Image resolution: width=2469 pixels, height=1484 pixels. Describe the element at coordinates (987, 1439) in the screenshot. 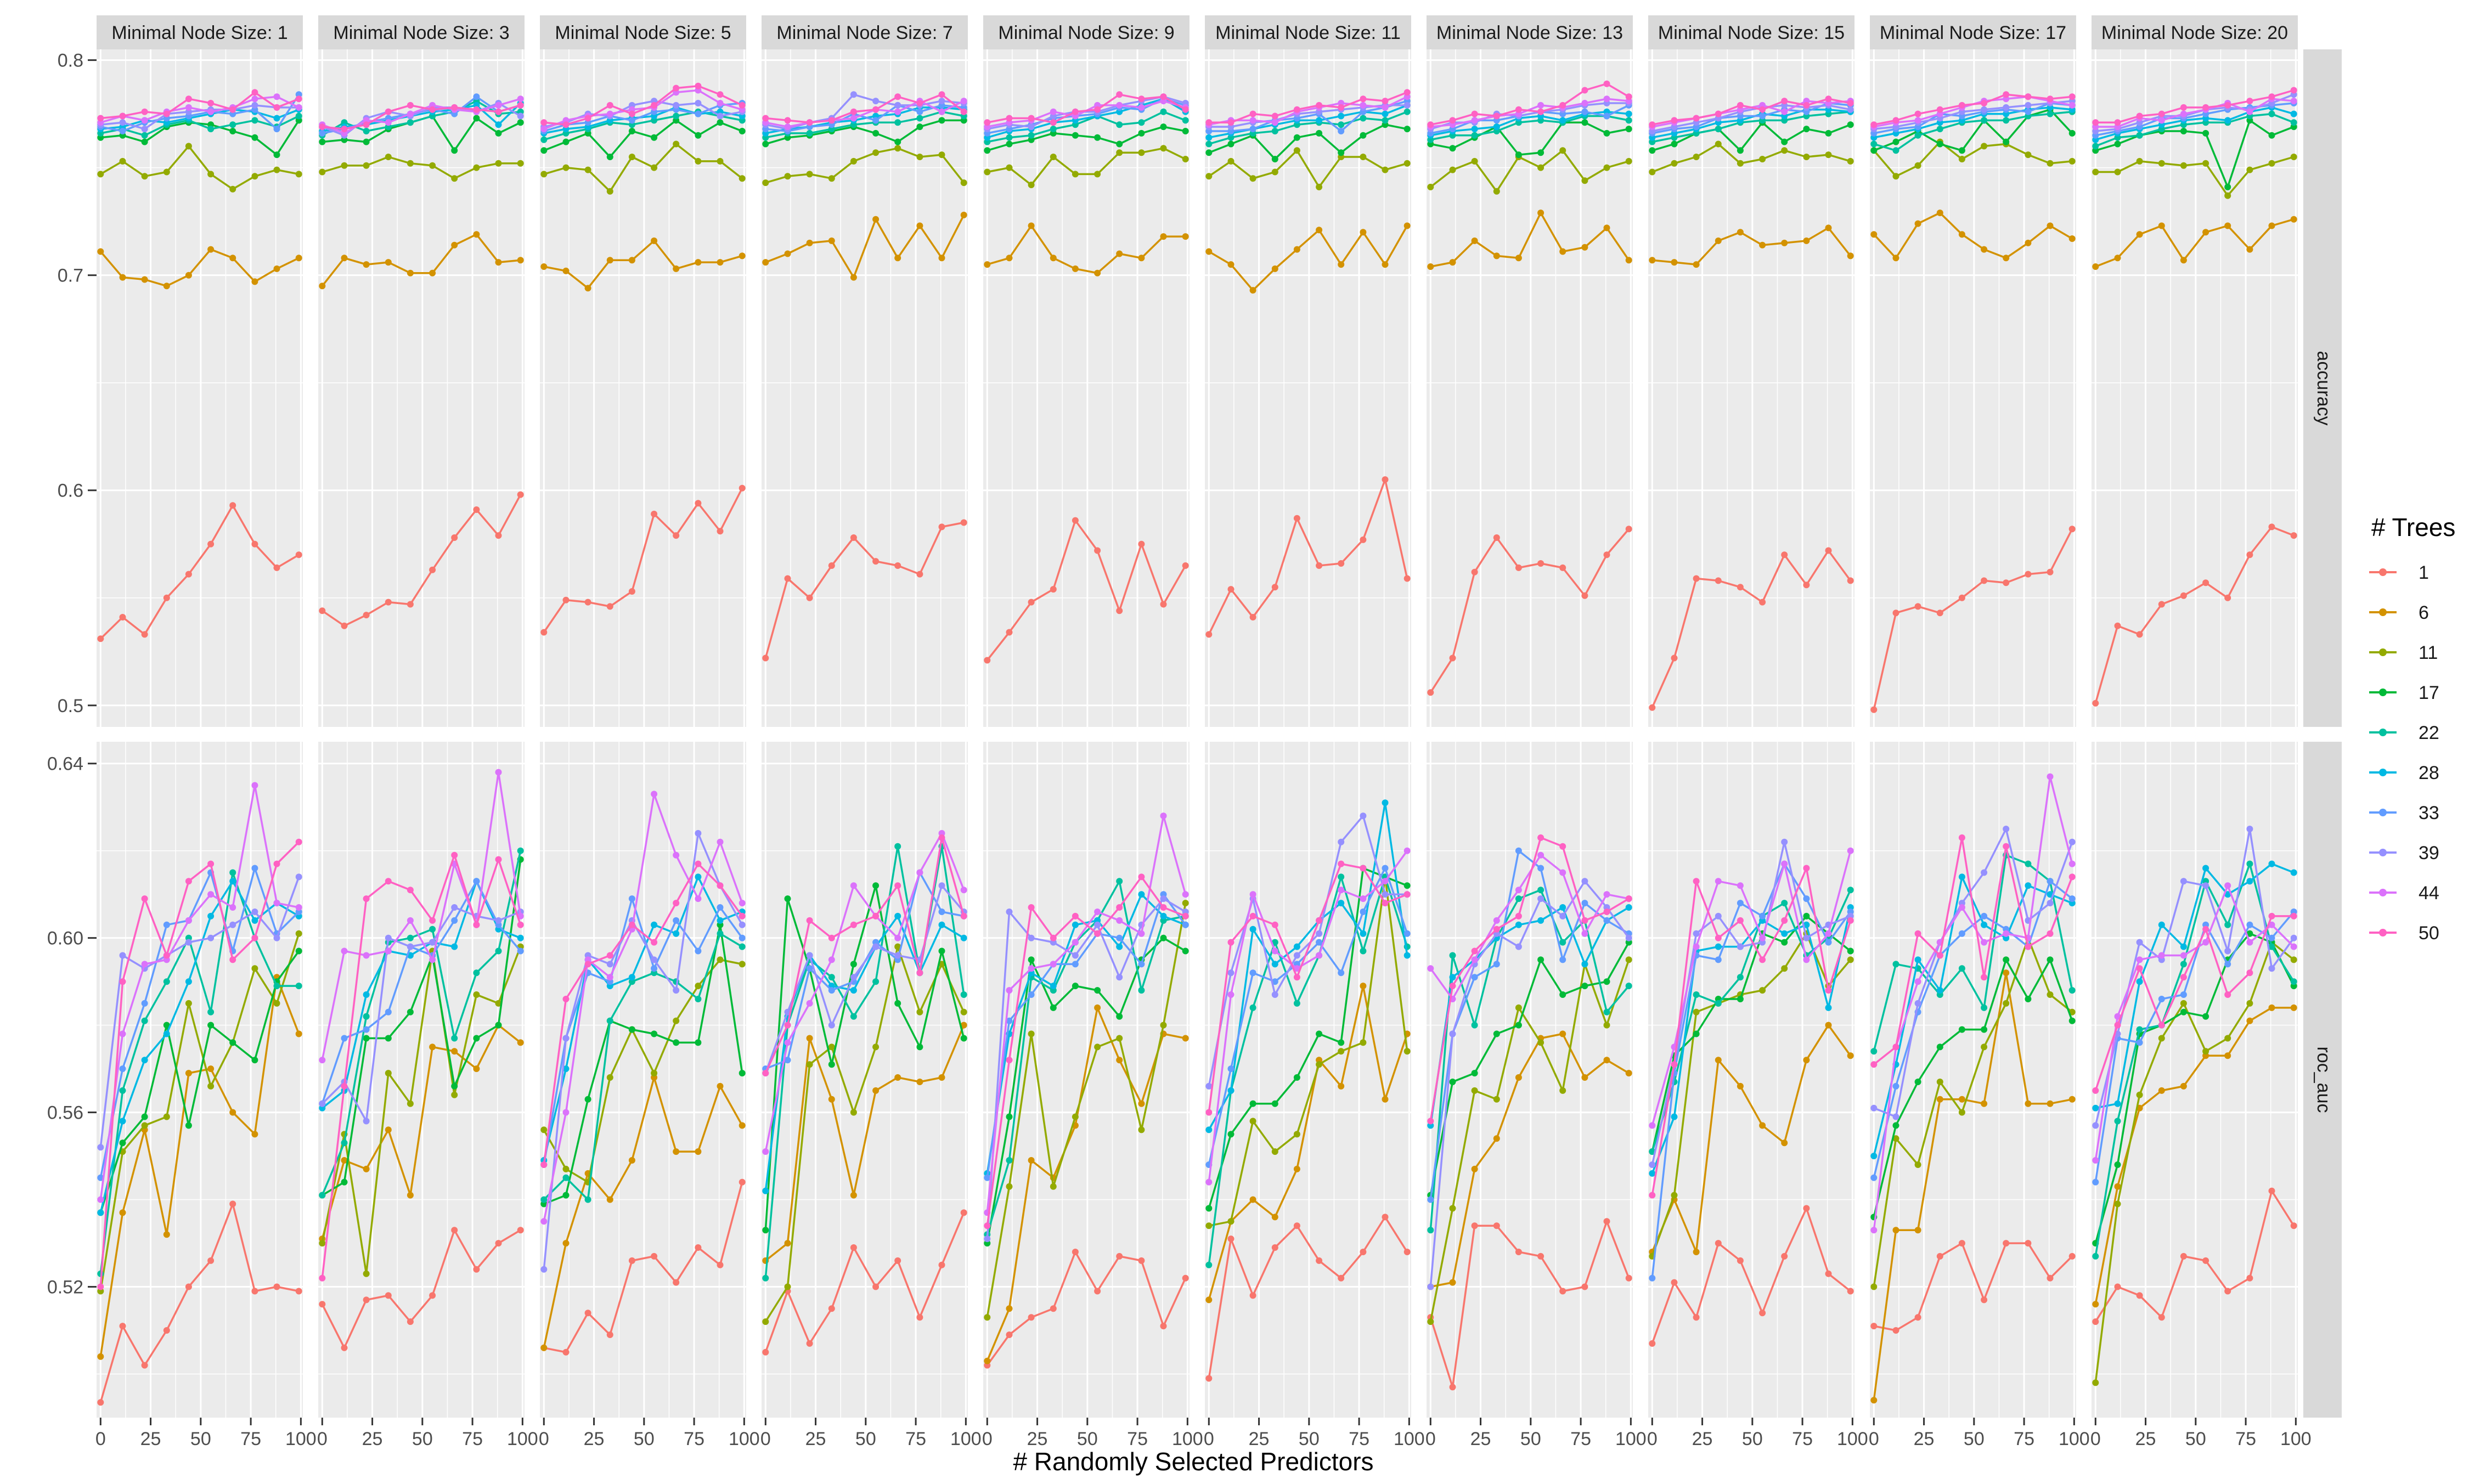

I see `x-tick-label: 0` at that location.